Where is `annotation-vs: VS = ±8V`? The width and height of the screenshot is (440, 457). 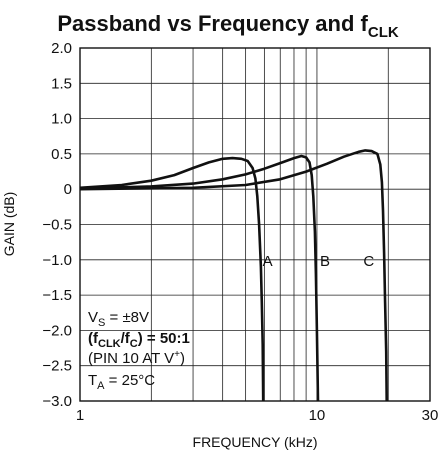 annotation-vs: VS = ±8V is located at coordinates (118, 319).